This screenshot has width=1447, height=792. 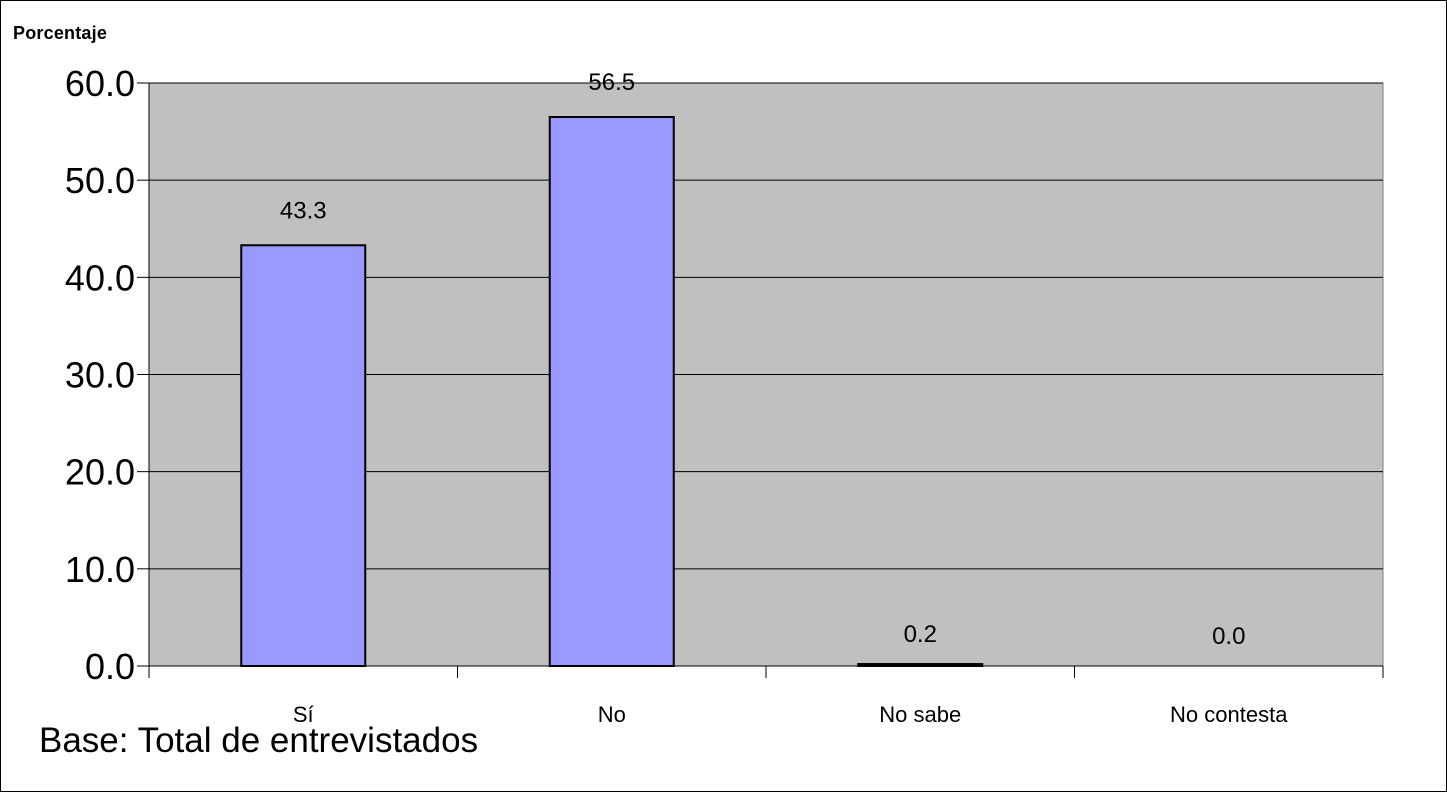 What do you see at coordinates (100, 277) in the screenshot?
I see `y-tick-label: 40.0` at bounding box center [100, 277].